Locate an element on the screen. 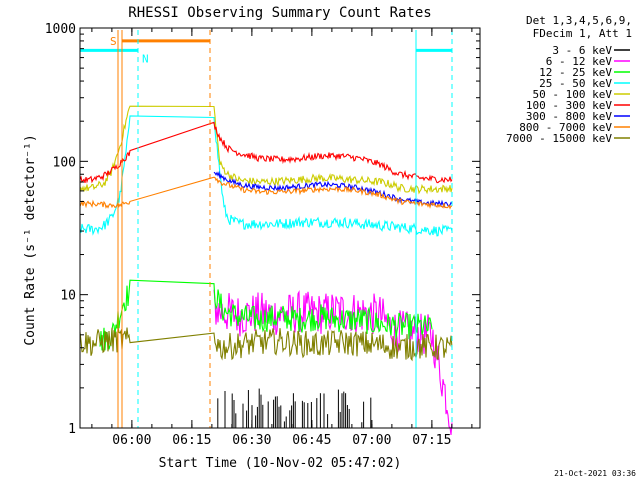 The image size is (640, 480). footer-date: 21-Oct-2021 03:36 is located at coordinates (595, 473).